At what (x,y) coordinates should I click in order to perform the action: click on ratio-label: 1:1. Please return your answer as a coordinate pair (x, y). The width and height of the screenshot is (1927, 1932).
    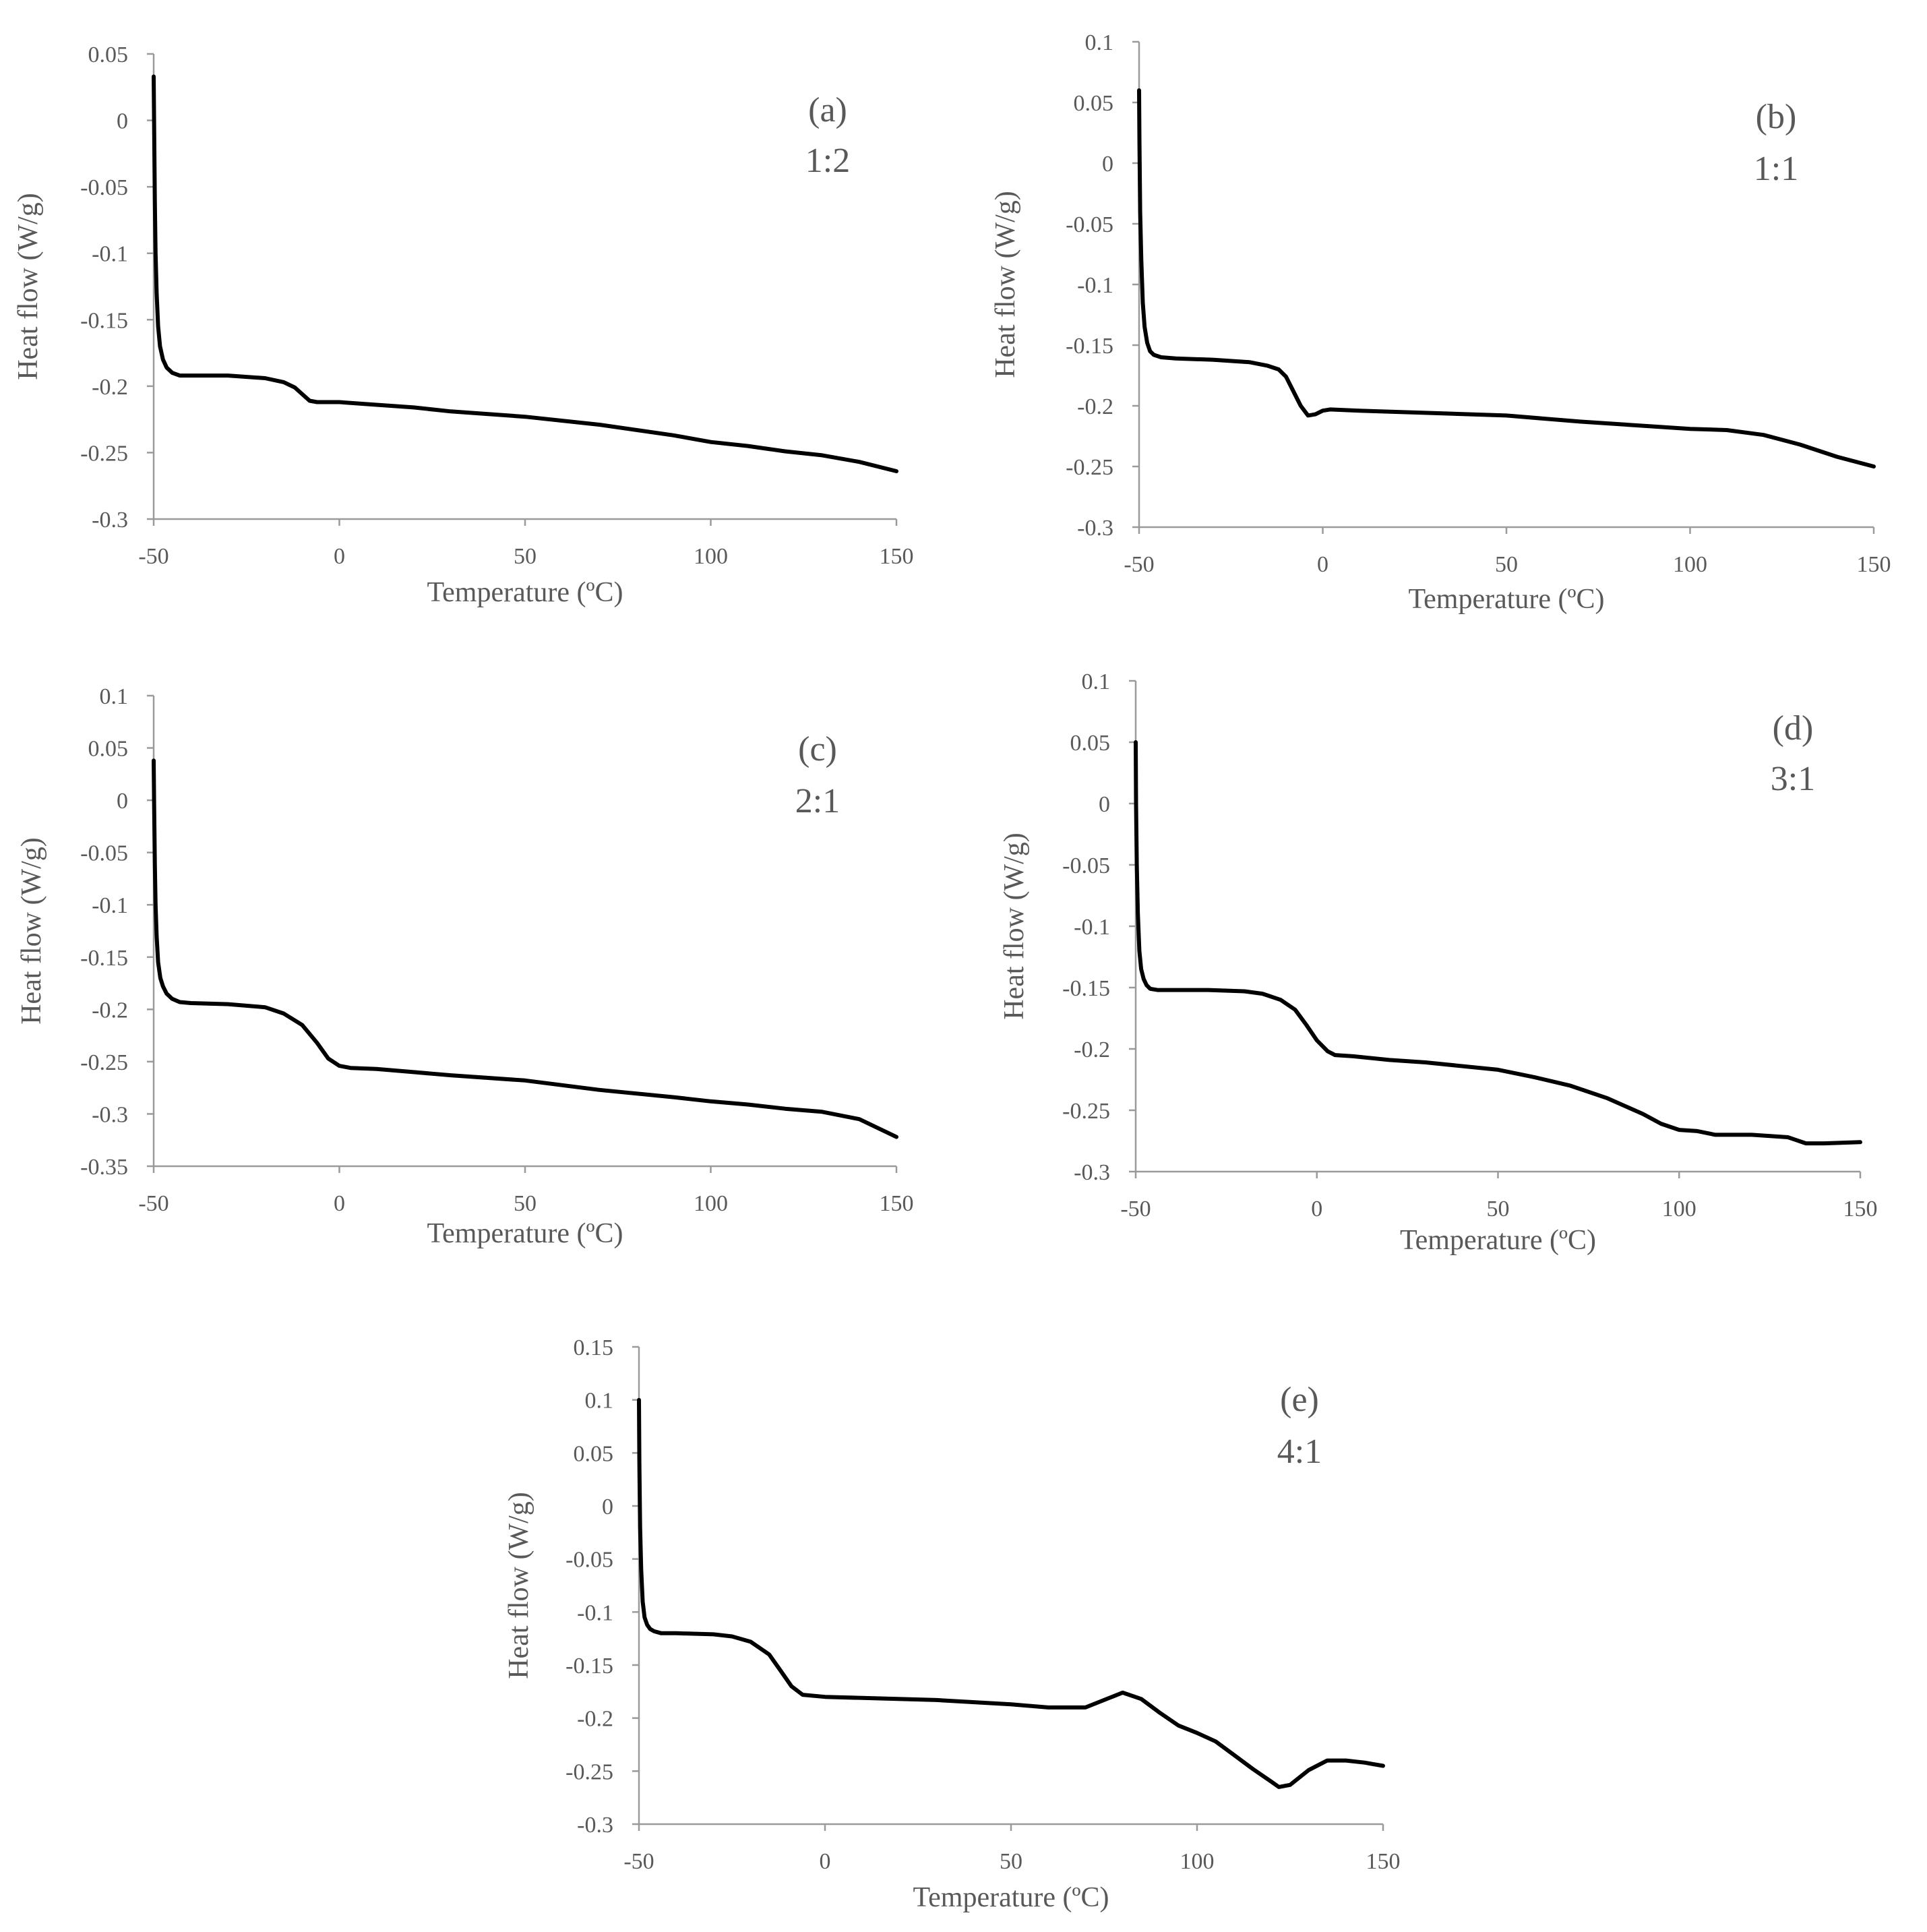
    Looking at the image, I should click on (1776, 169).